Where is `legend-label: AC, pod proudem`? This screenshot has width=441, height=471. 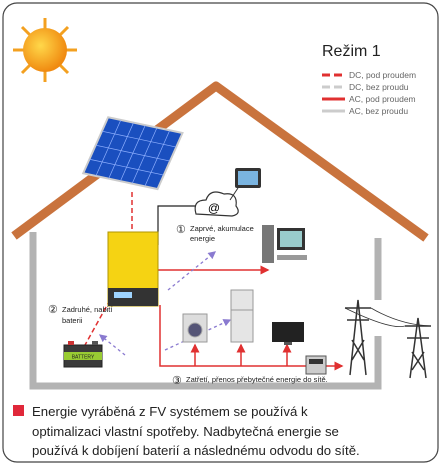
legend-label: AC, pod proudem is located at coordinates (382, 99).